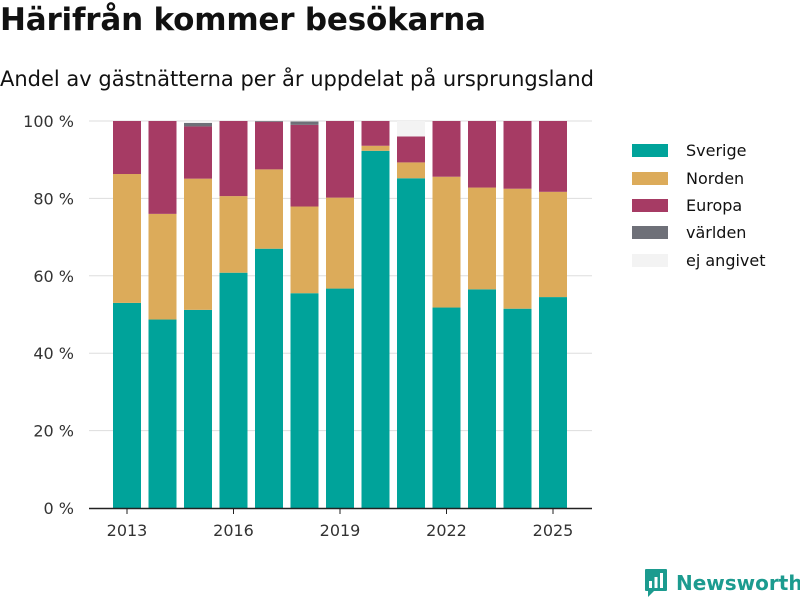  What do you see at coordinates (714, 205) in the screenshot?
I see `legend-label-europa: Europa` at bounding box center [714, 205].